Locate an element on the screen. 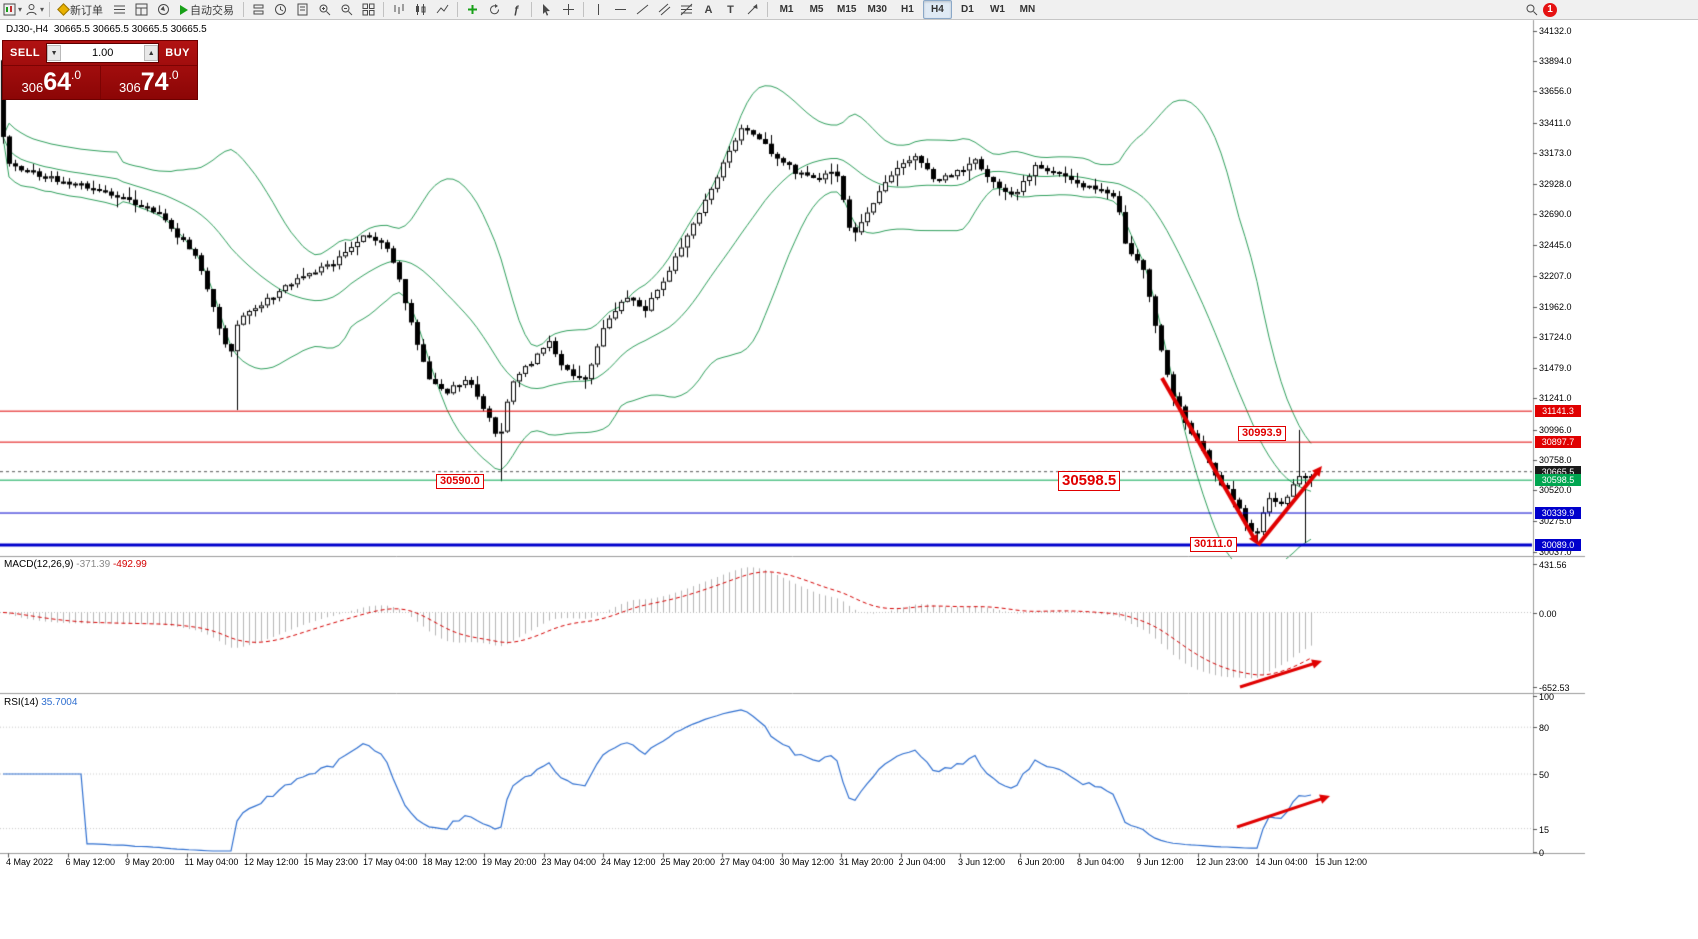 The height and width of the screenshot is (939, 1698). timeframe-m30: M30 is located at coordinates (877, 9).